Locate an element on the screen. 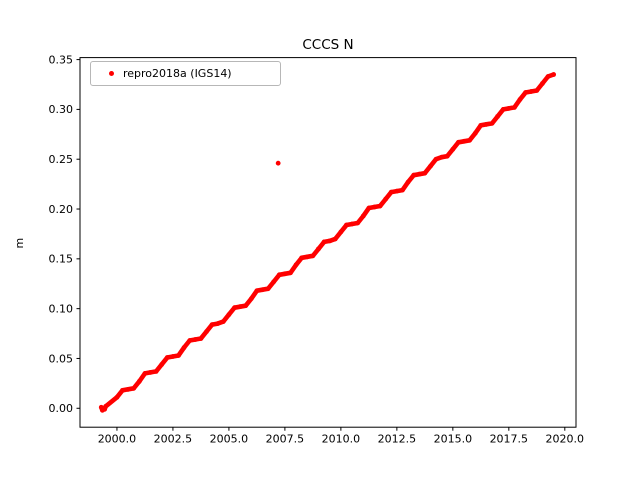 This screenshot has height=480, width=640. x-tick-label: 2005.0 is located at coordinates (229, 439).